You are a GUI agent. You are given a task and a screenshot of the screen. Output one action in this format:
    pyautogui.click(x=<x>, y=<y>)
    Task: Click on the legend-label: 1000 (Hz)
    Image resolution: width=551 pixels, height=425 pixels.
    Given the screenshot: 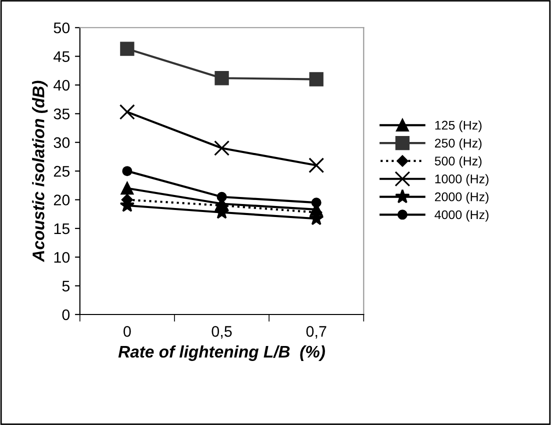 What is the action you would take?
    pyautogui.click(x=461, y=180)
    